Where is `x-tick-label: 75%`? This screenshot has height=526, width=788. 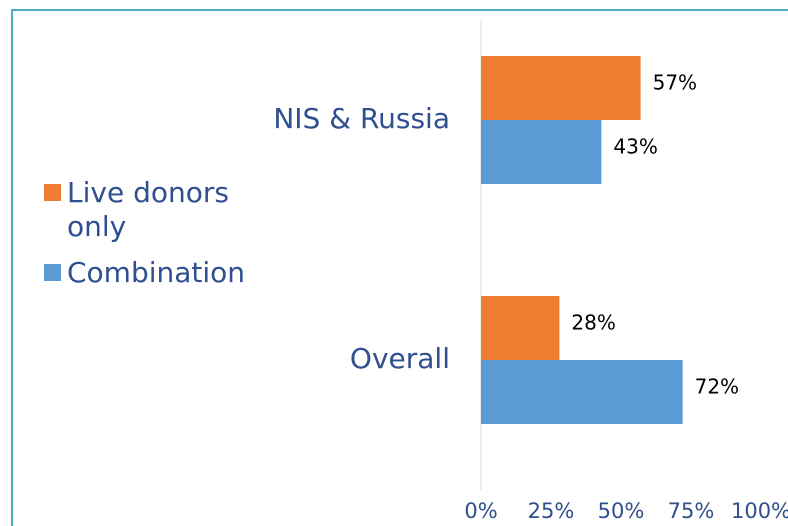
x-tick-label: 75% is located at coordinates (691, 511).